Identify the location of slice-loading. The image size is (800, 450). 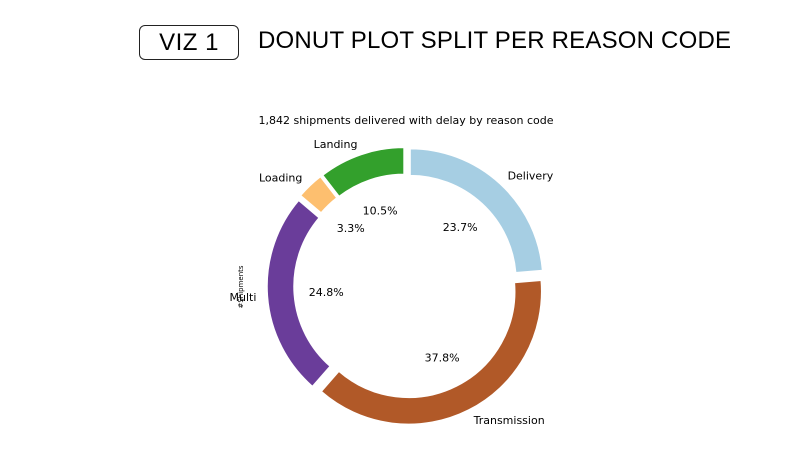
(318, 195).